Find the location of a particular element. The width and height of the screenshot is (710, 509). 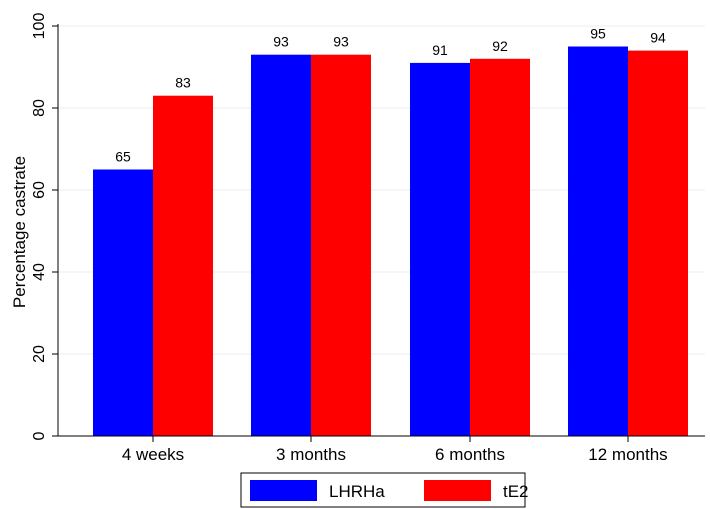

legend-swatch-te2 is located at coordinates (457, 490).